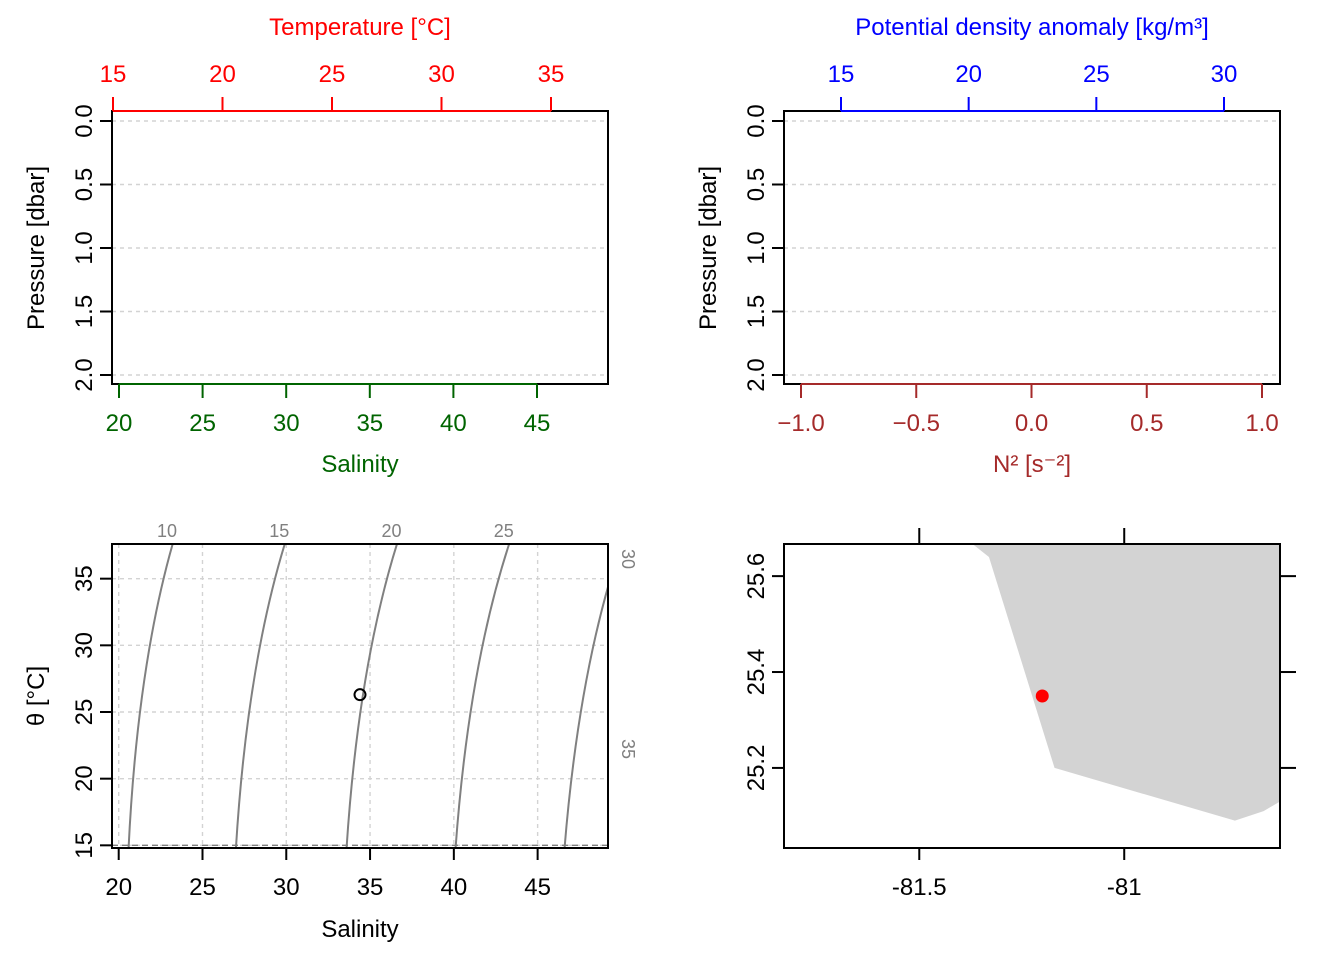 The width and height of the screenshot is (1344, 960). What do you see at coordinates (628, 749) in the screenshot?
I see `isopycnal-label: 35` at bounding box center [628, 749].